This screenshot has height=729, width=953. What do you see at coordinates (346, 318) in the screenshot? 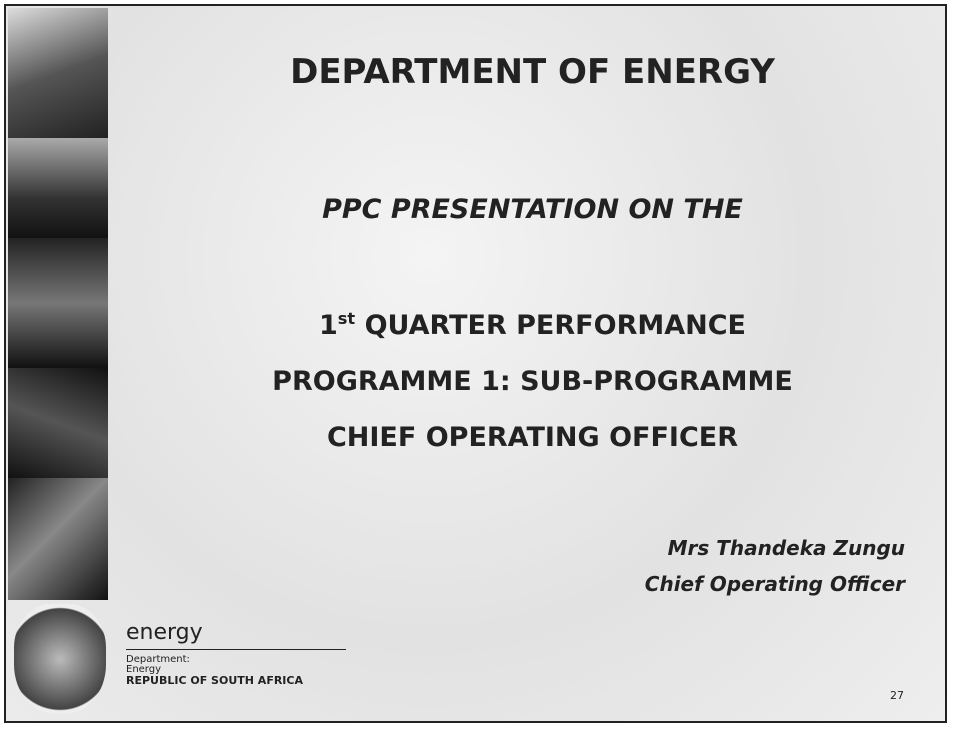
I see `superscript: st` at bounding box center [346, 318].